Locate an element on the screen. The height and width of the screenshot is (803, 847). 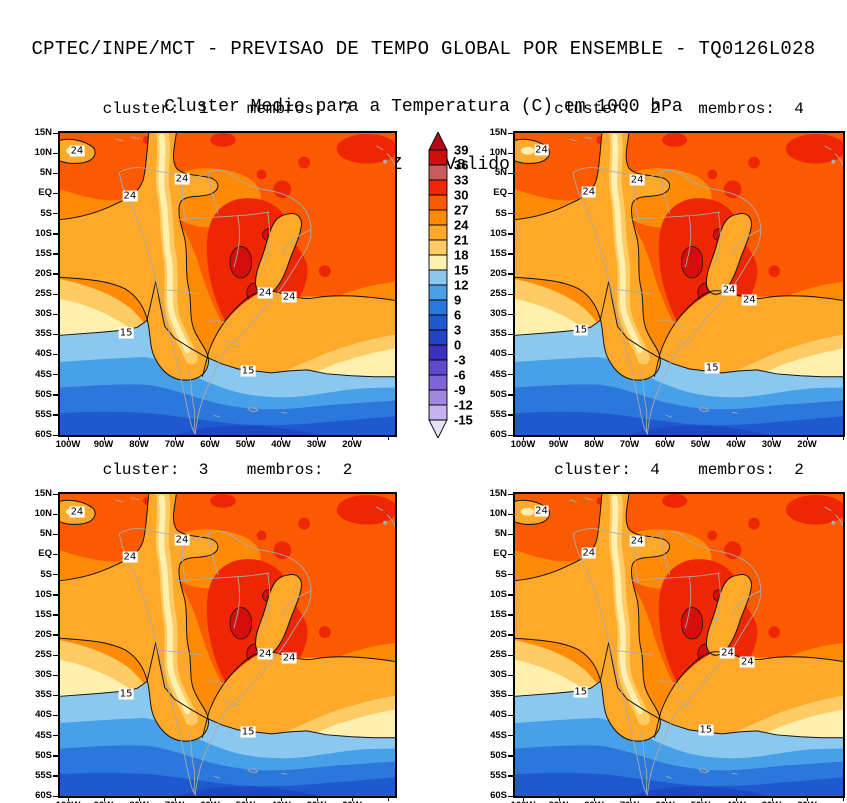
lat-tick-label: EQ is located at coordinates (45, 554).